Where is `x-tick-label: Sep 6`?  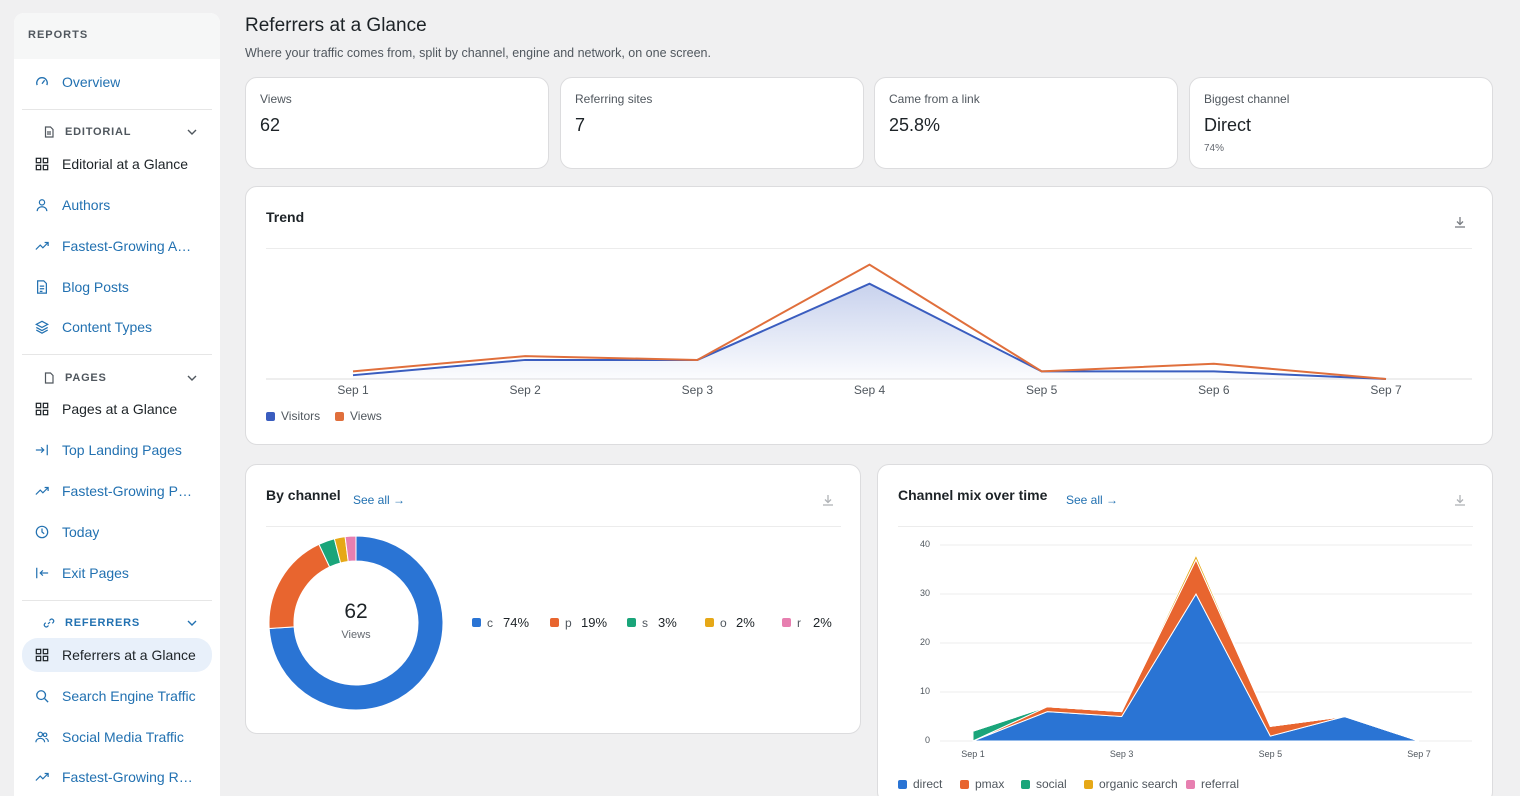
x-tick-label: Sep 6 is located at coordinates (1214, 390).